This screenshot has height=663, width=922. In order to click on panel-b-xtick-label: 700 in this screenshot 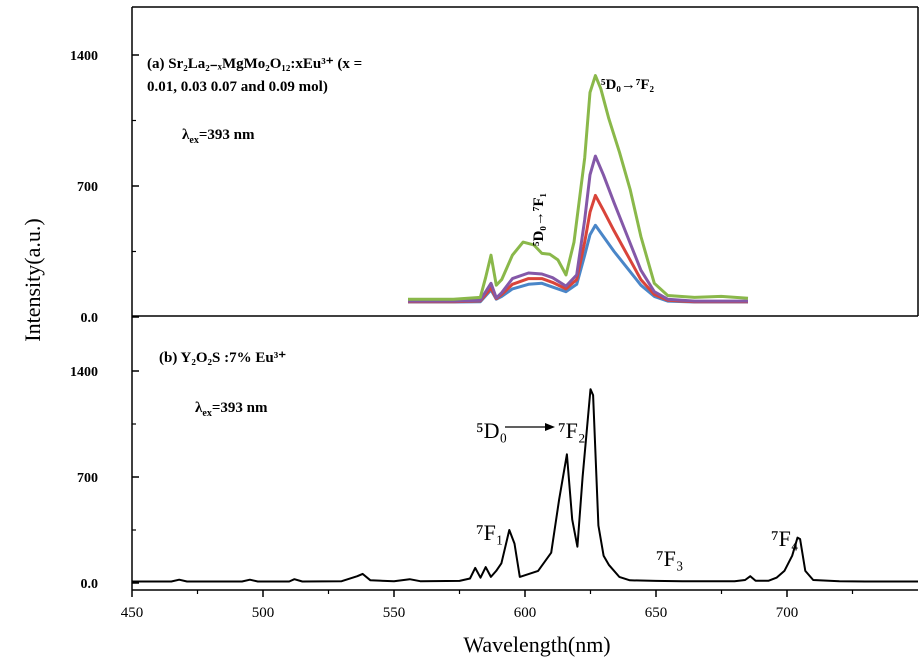, I will do `click(787, 613)`.